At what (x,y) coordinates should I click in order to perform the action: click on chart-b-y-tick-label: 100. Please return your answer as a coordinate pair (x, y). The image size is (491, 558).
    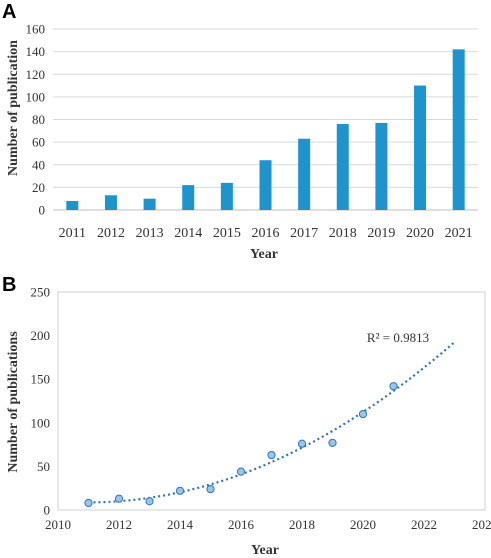
    Looking at the image, I should click on (41, 422).